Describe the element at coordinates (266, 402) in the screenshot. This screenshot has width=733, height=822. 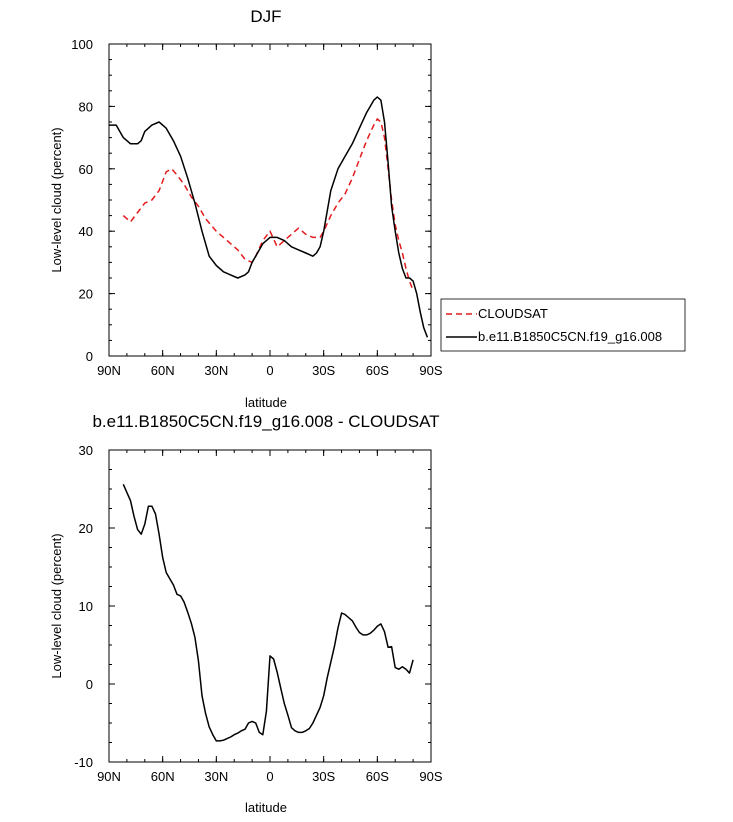
I see `chart-top-xlabel: latitude` at that location.